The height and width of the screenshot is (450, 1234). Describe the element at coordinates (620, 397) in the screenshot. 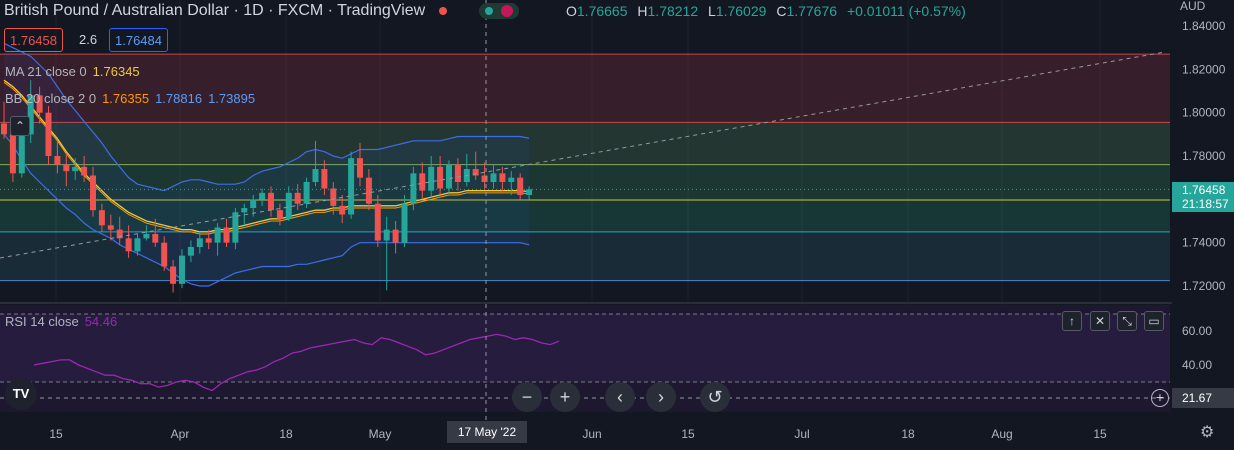

I see `scroll-left-button: ‹` at that location.